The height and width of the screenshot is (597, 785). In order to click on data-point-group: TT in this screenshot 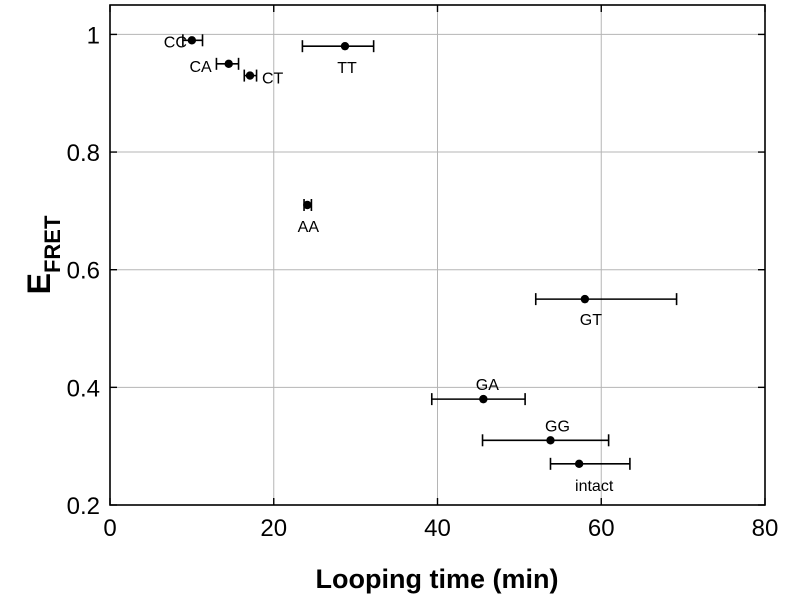, I will do `click(338, 58)`.